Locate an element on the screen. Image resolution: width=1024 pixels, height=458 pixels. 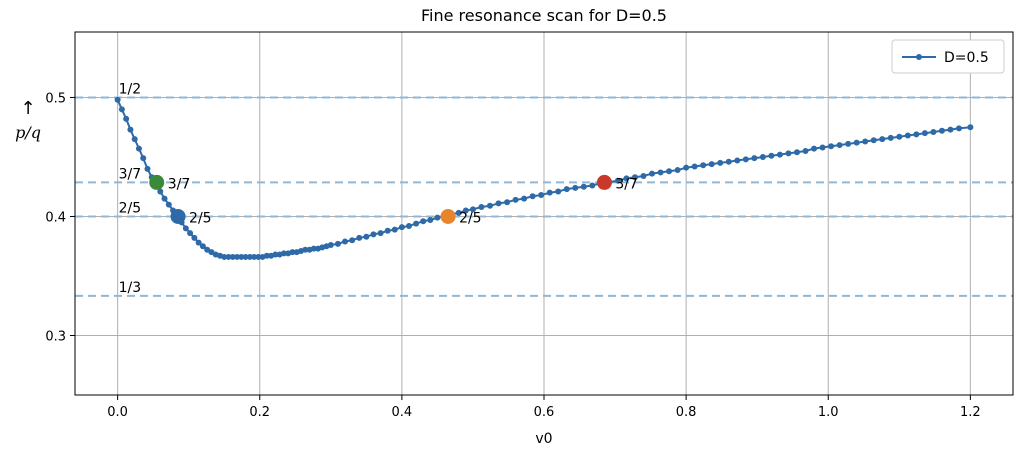
y-tick-label-1: 0.4 is located at coordinates (55, 217).